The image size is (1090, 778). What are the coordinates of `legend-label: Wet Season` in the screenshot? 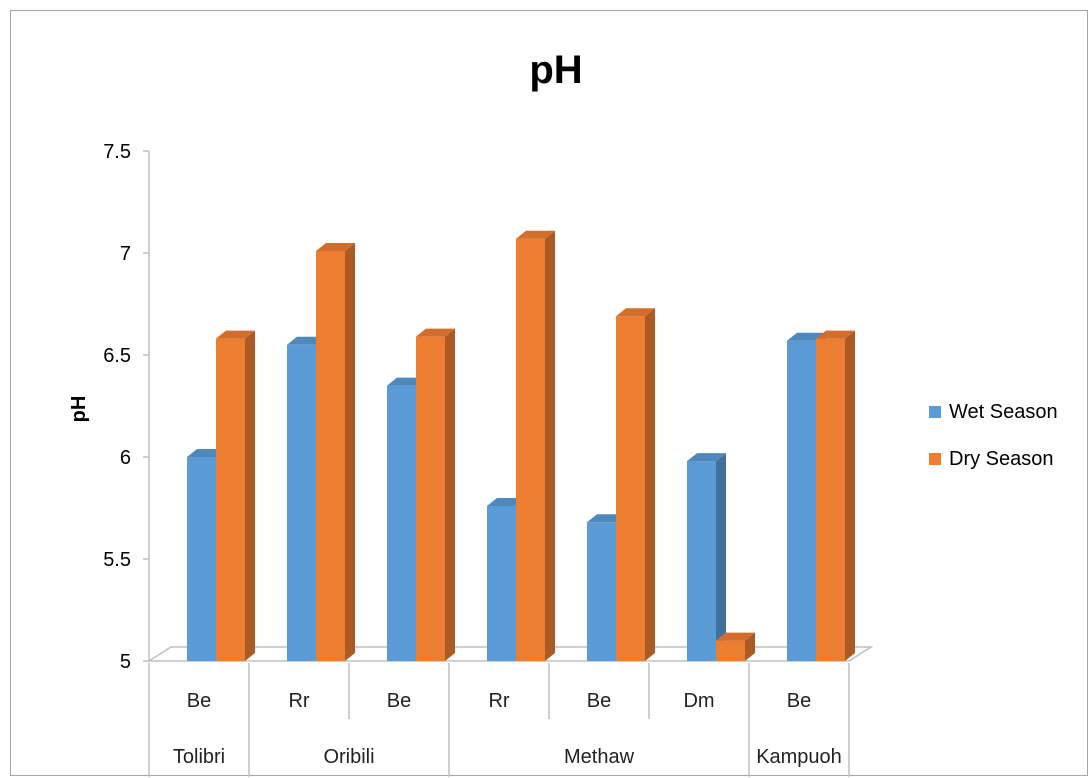 It's located at (1003, 412).